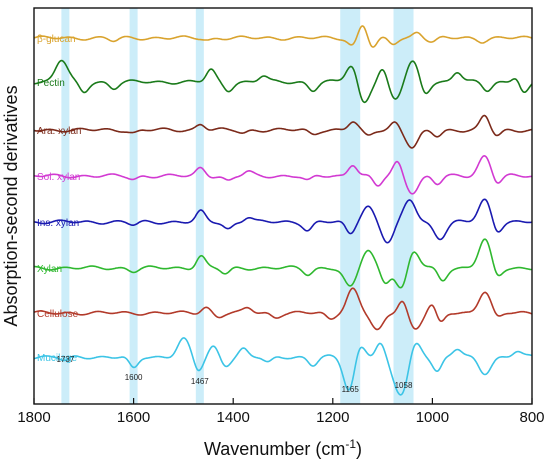  What do you see at coordinates (351, 389) in the screenshot?
I see `band-label-1165: 1165` at bounding box center [351, 389].